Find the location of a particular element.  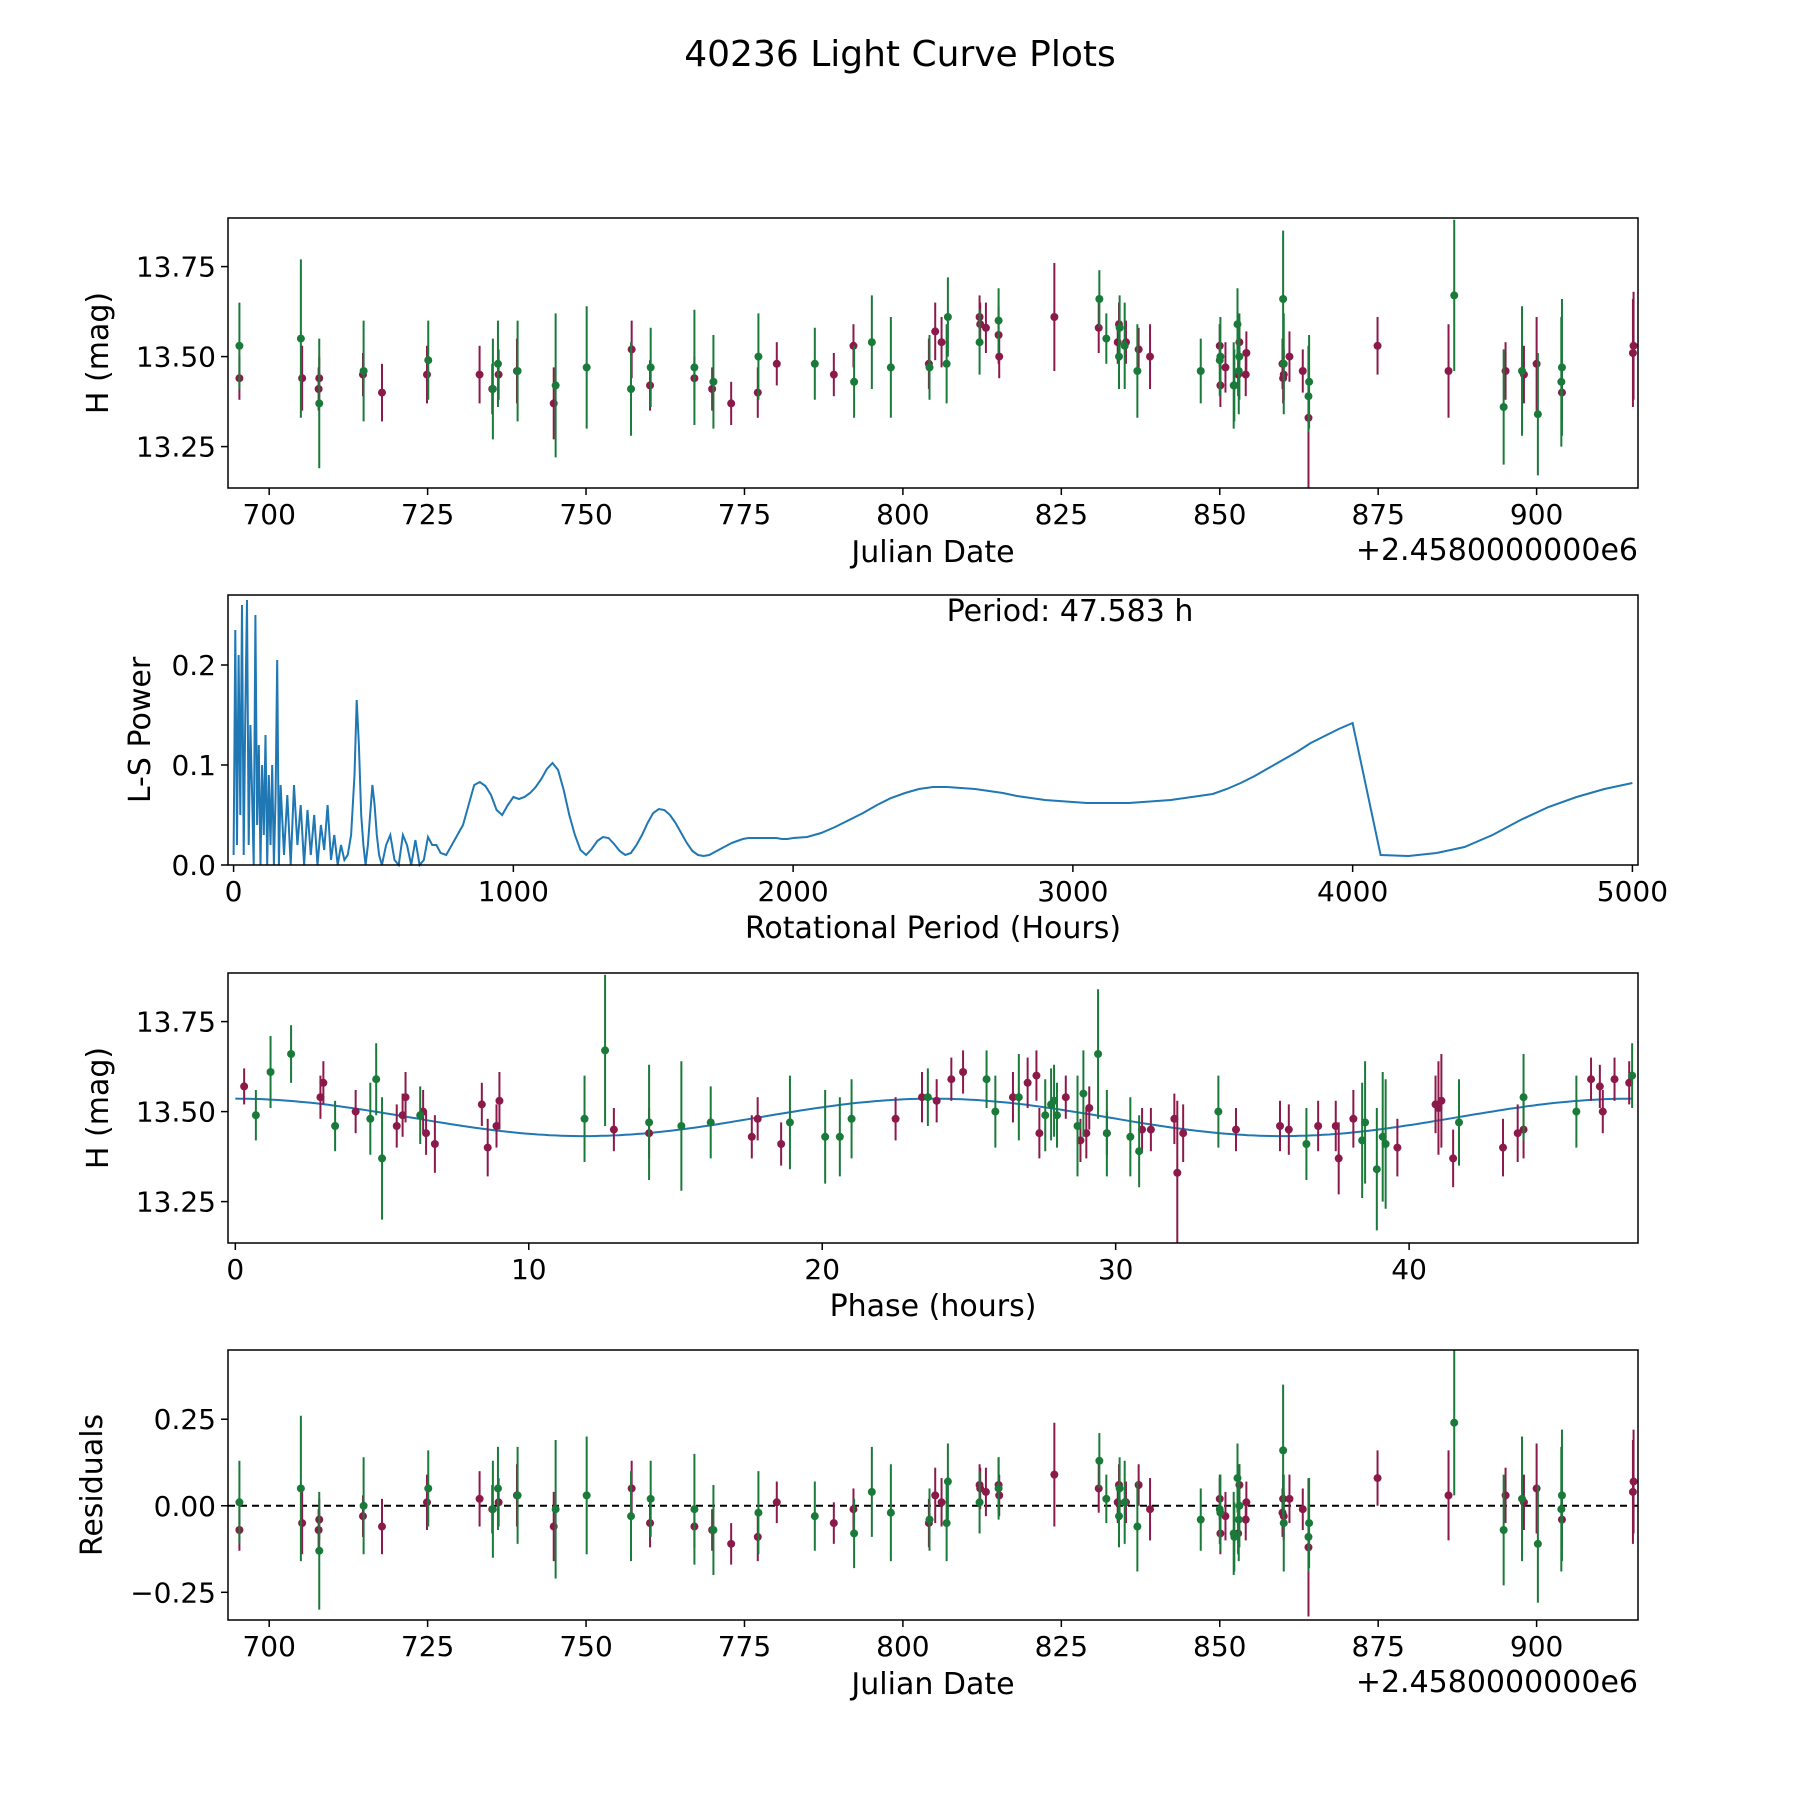

x-tick-label: 3000 is located at coordinates (1072, 891).